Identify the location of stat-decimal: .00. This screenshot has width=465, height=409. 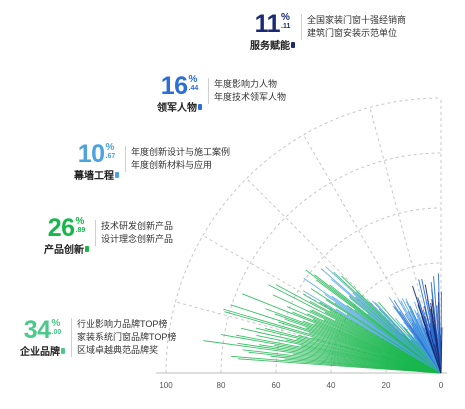
(56, 332).